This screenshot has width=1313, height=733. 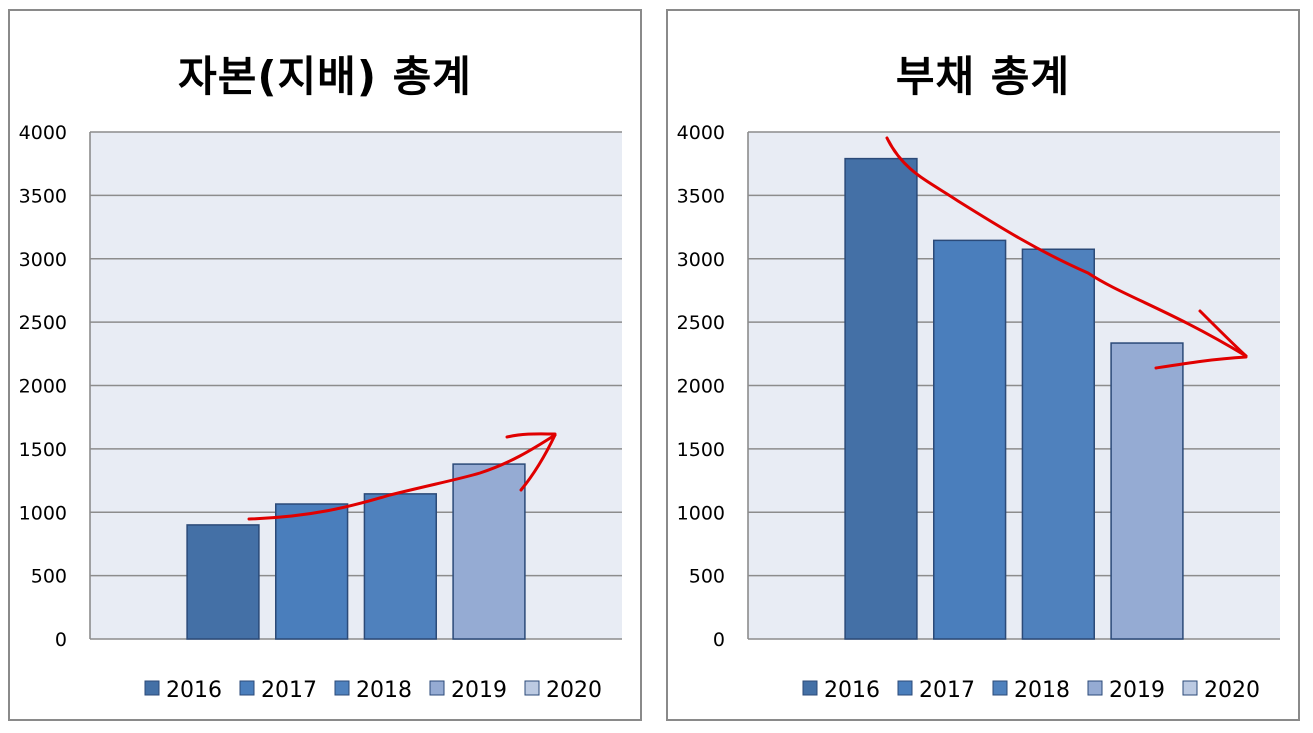 What do you see at coordinates (325, 76) in the screenshot?
I see `chart-title: 자본(지배) 총계` at bounding box center [325, 76].